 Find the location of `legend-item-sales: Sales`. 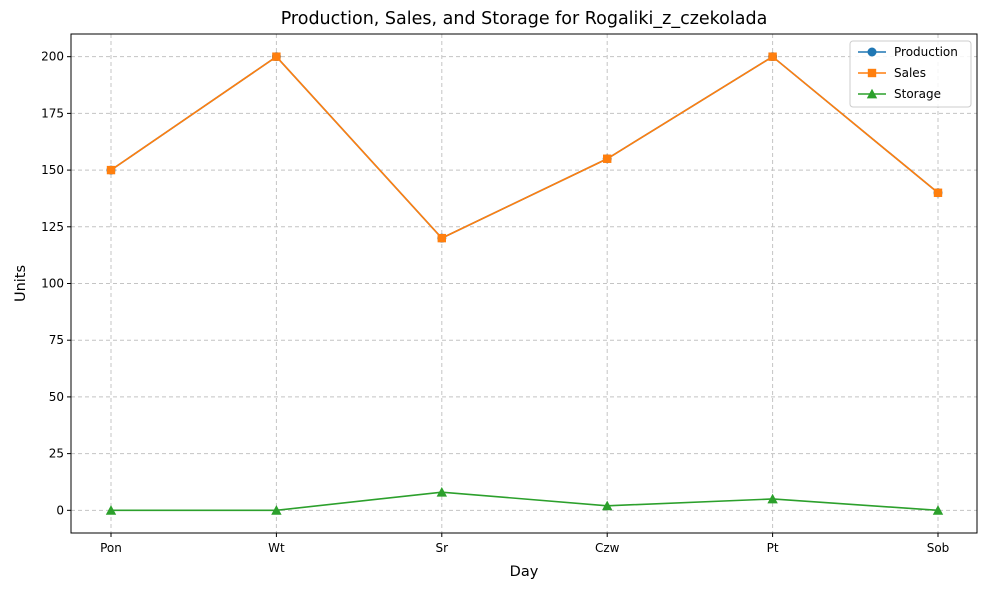

legend-item-sales: Sales is located at coordinates (892, 73).